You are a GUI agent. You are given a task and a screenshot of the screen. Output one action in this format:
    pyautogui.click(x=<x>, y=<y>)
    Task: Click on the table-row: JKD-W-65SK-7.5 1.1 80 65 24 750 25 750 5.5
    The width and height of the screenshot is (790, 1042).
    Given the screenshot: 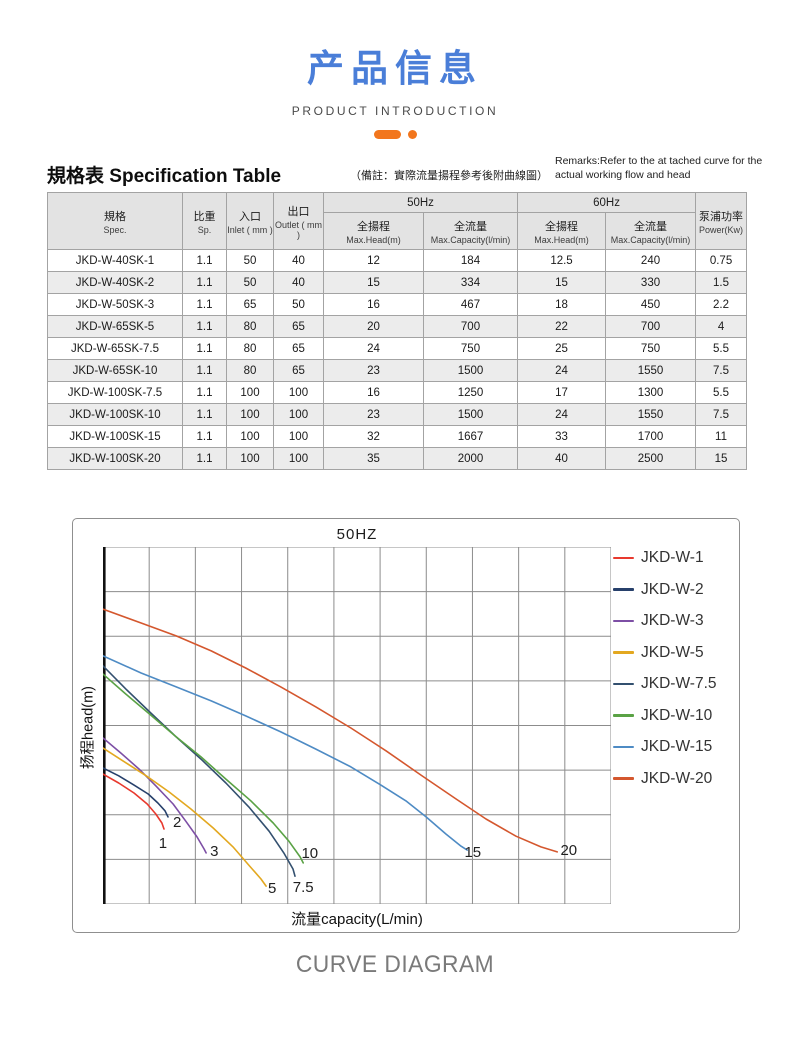 What is the action you would take?
    pyautogui.click(x=397, y=348)
    